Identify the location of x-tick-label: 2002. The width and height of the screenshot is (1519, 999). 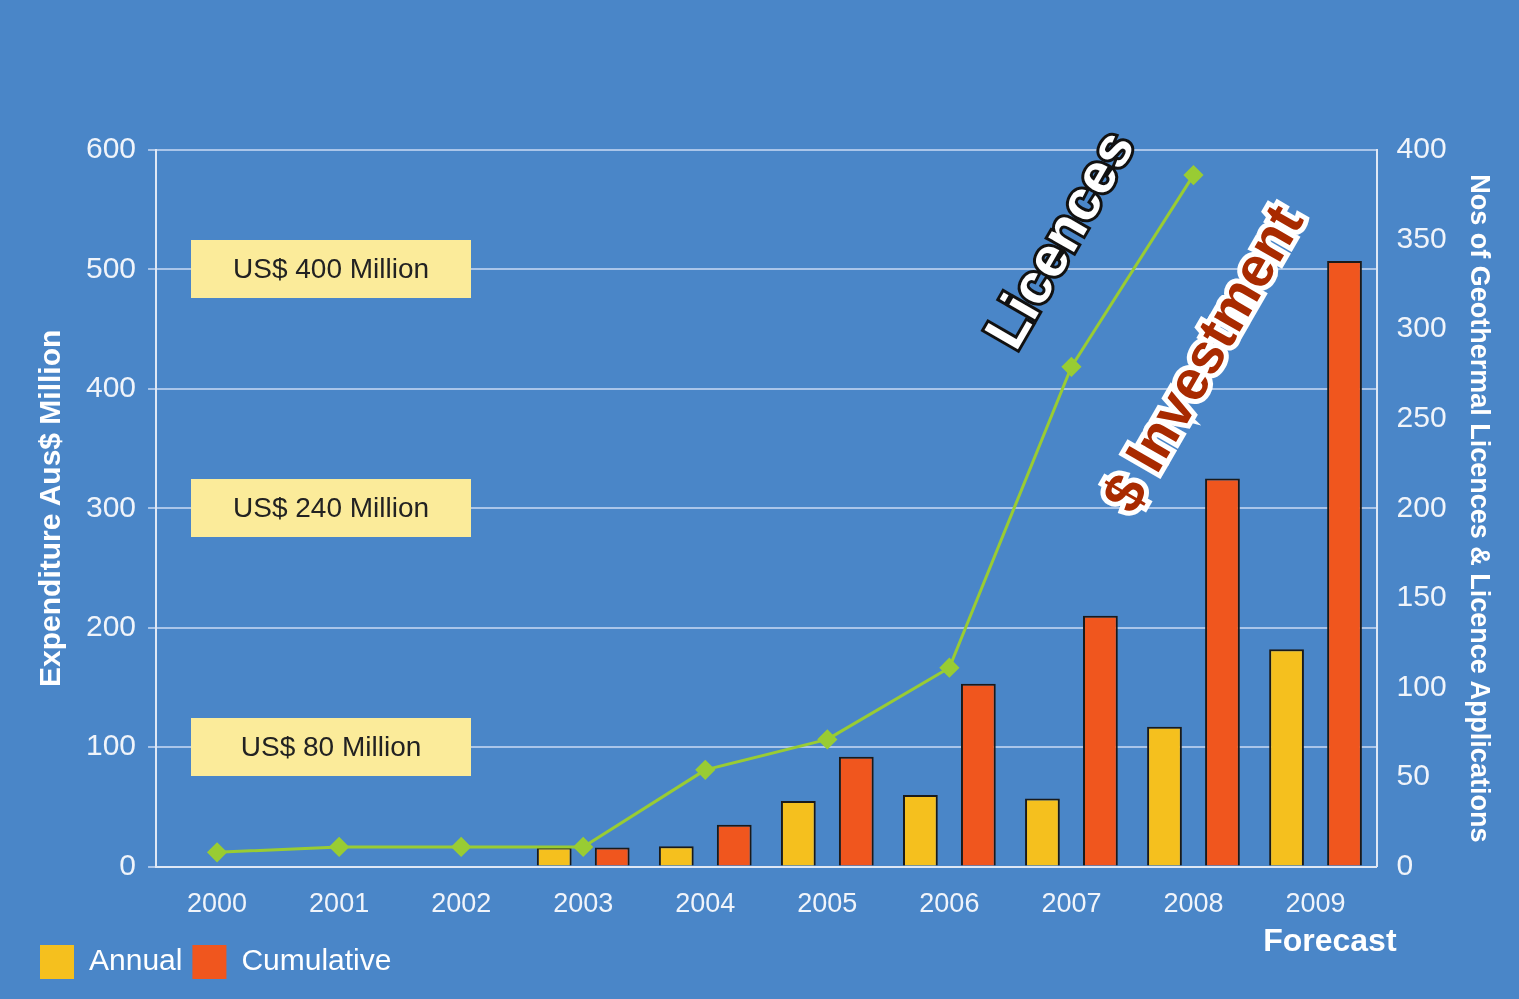
(461, 903).